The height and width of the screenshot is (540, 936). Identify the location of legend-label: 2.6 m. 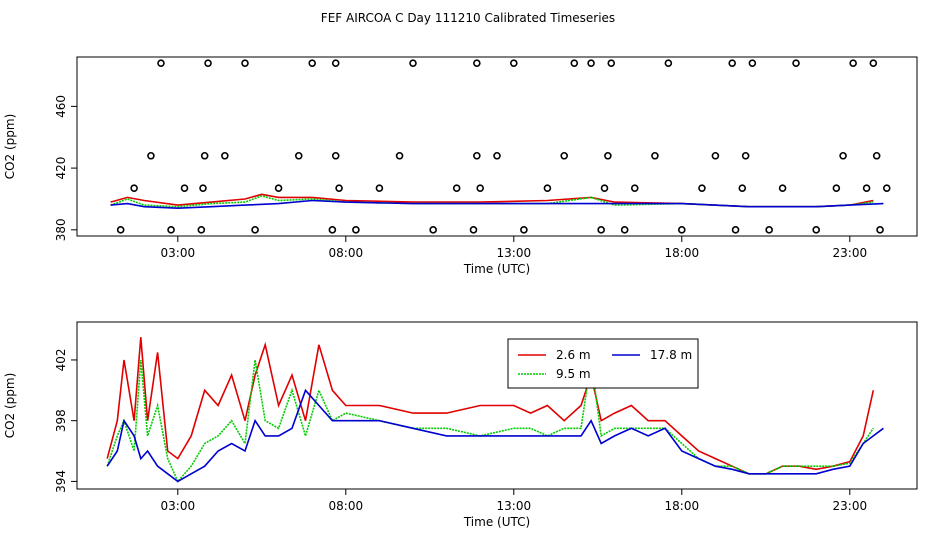
(573, 355).